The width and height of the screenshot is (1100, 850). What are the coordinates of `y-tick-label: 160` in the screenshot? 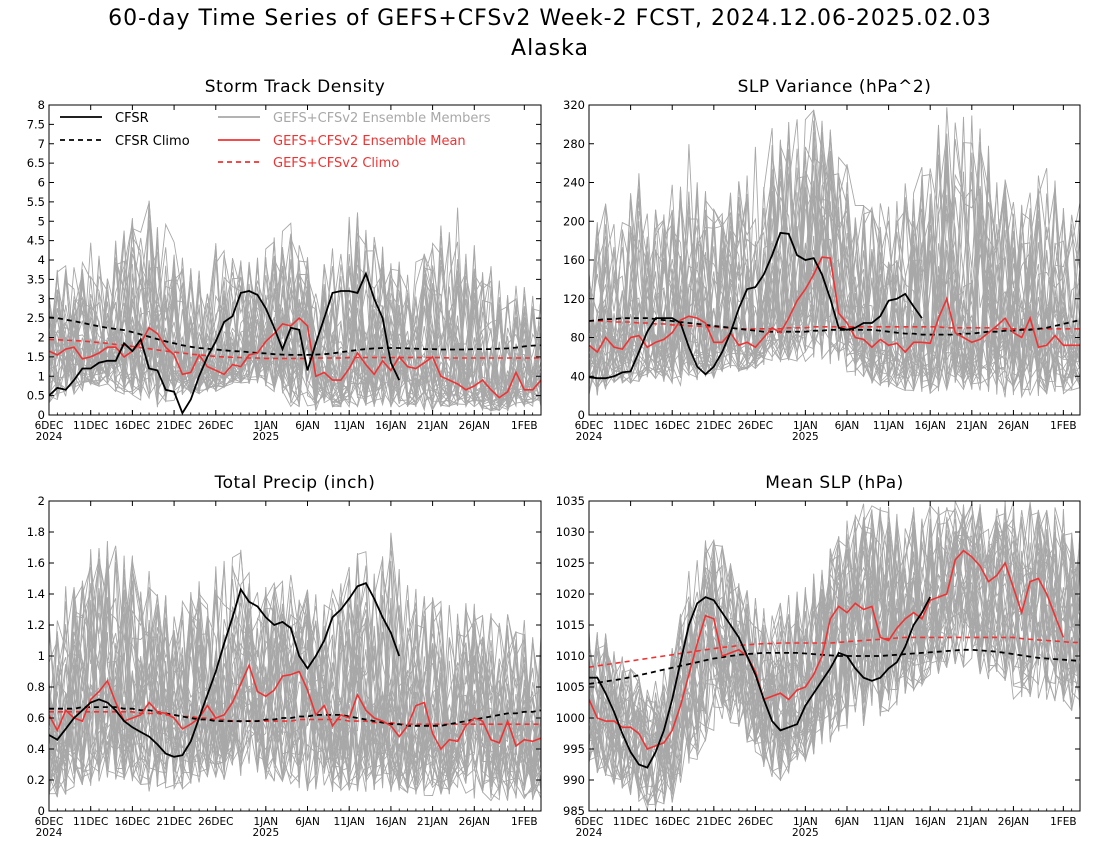 It's located at (574, 260).